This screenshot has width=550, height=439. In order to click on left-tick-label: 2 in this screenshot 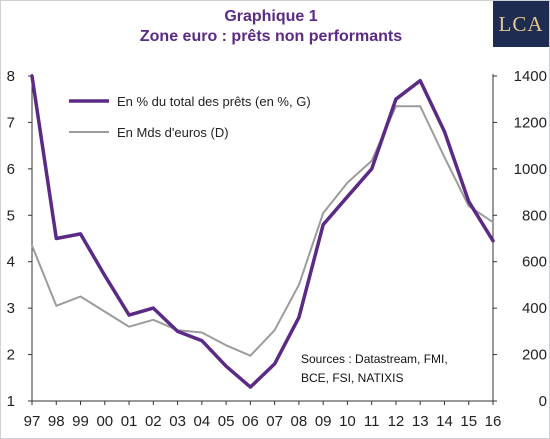, I will do `click(11, 355)`.